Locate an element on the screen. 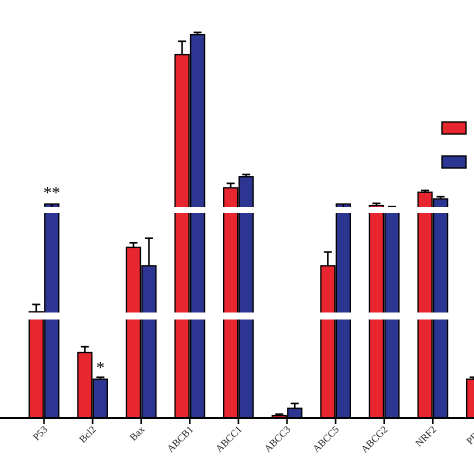 The height and width of the screenshot is (474, 474). bar-ABCC5-s2 is located at coordinates (343, 311).